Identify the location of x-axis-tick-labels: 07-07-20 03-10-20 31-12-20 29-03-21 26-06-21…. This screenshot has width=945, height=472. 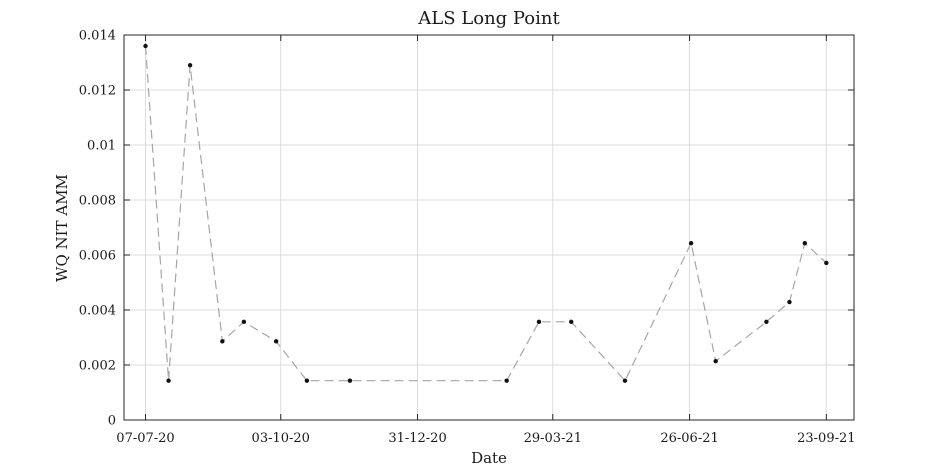
(485, 438).